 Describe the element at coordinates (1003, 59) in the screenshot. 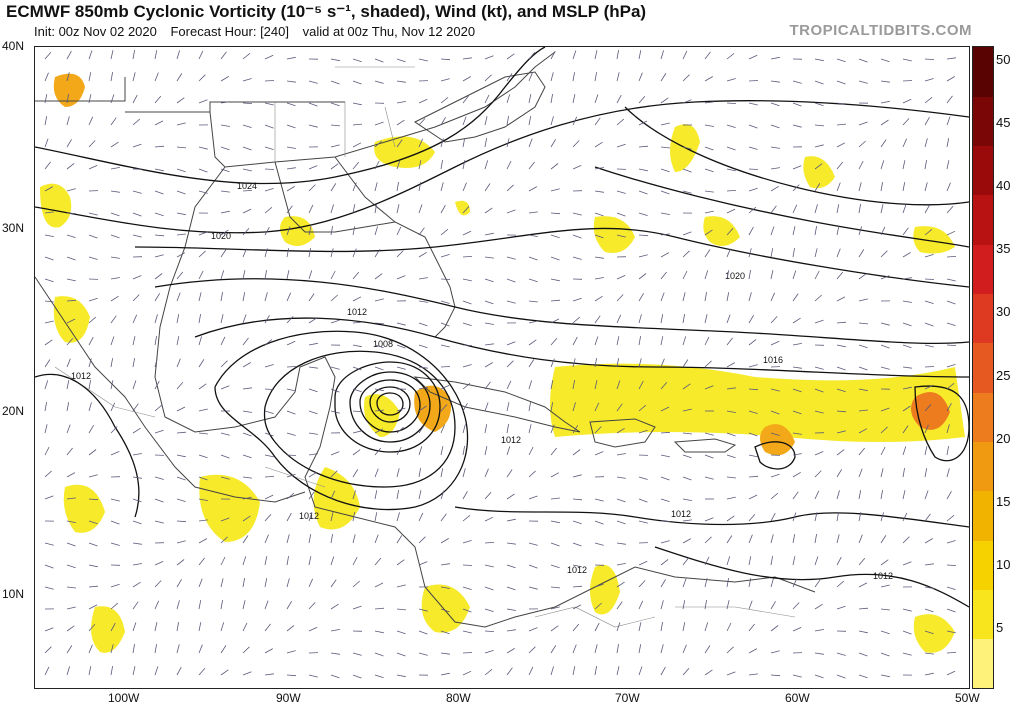

I see `colorbar-tick-label: 50` at that location.